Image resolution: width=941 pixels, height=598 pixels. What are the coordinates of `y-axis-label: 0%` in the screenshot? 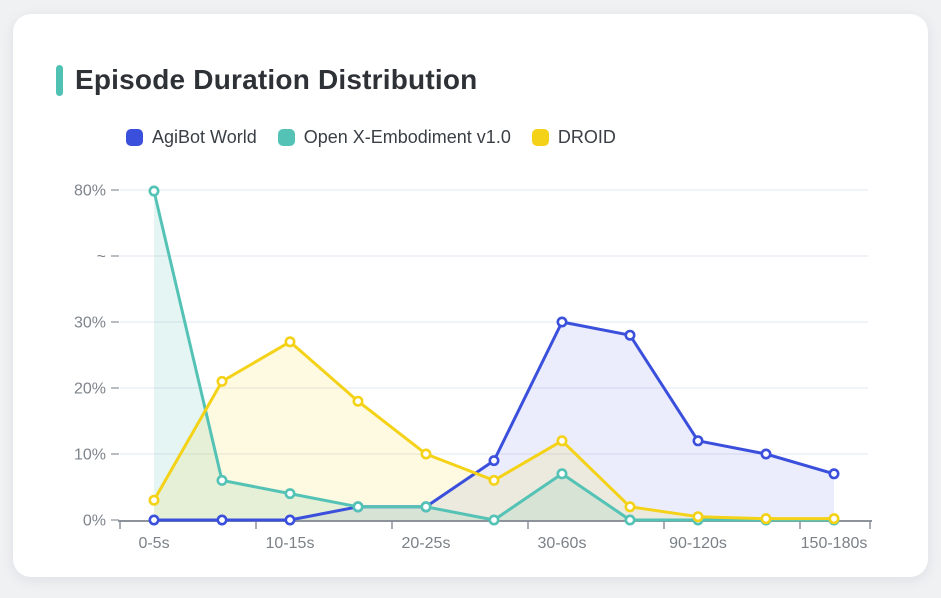 It's located at (94, 521).